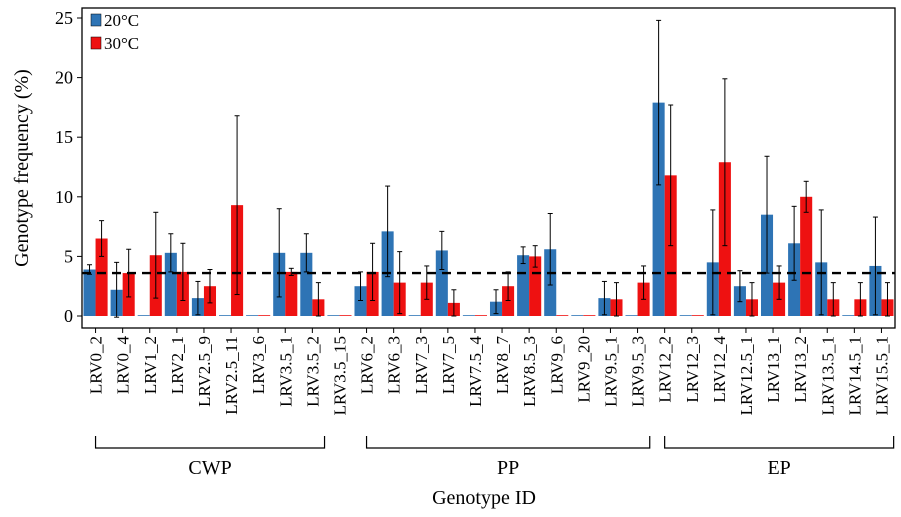 The image size is (901, 517). What do you see at coordinates (610, 371) in the screenshot?
I see `x-category-label: LRV9.5_1` at bounding box center [610, 371].